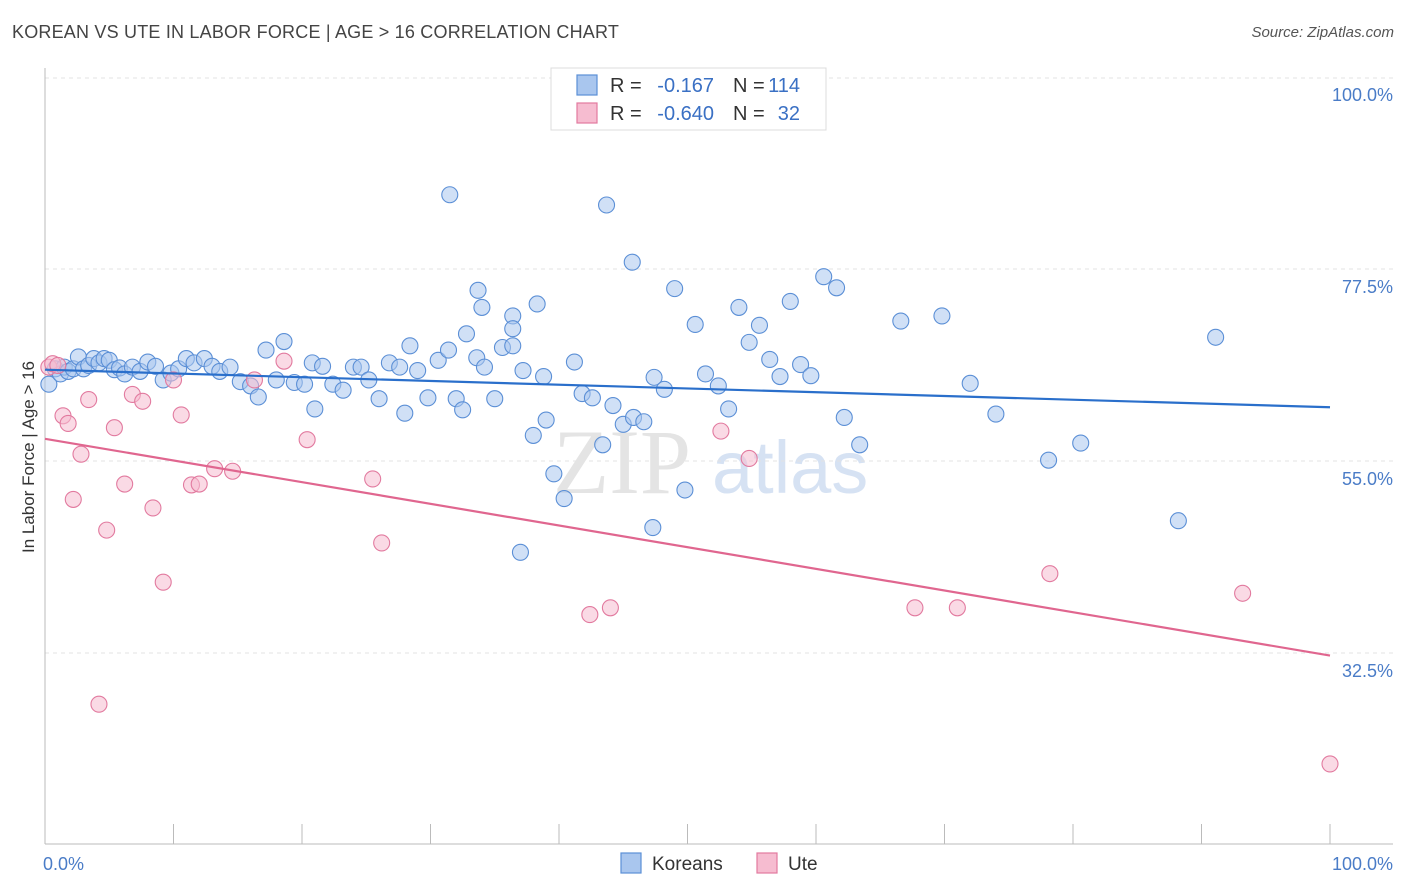  What do you see at coordinates (1362, 864) in the screenshot?
I see `x-tick-label-1: 100.0%` at bounding box center [1362, 864].